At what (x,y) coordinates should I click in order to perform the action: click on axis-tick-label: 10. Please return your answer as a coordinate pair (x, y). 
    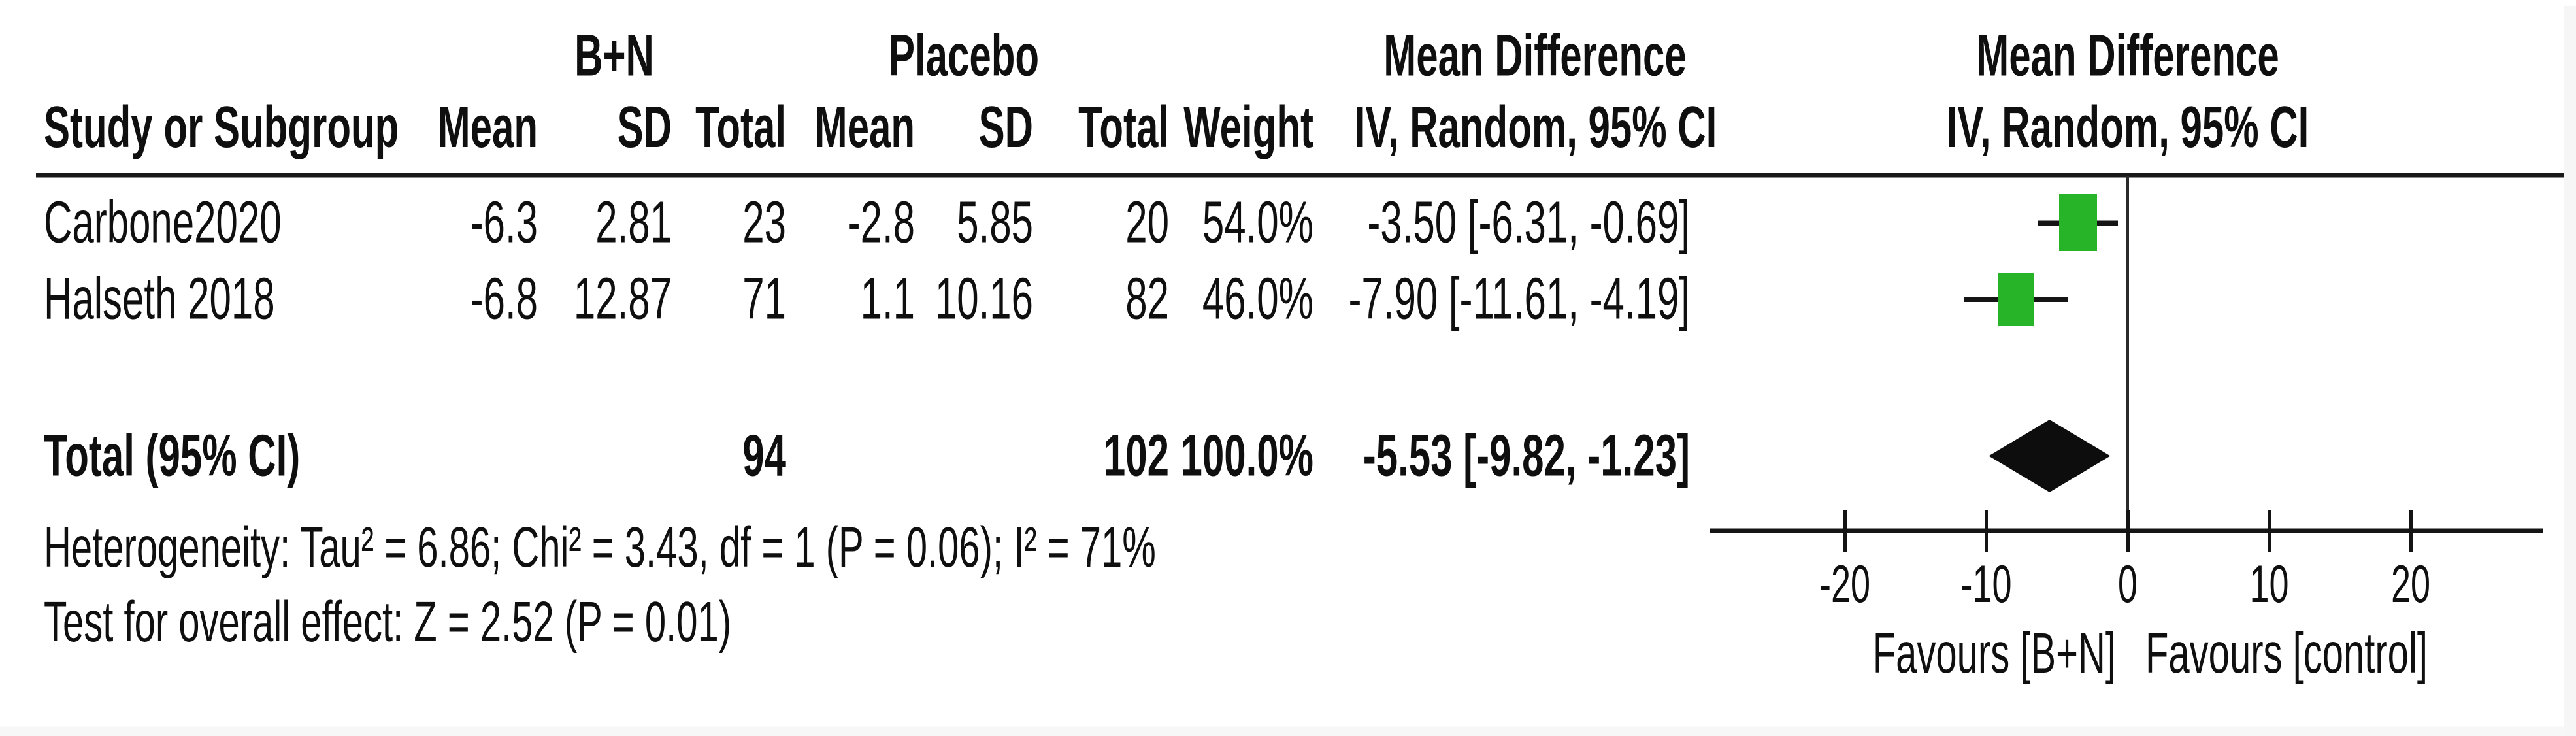
    Looking at the image, I should click on (2269, 584).